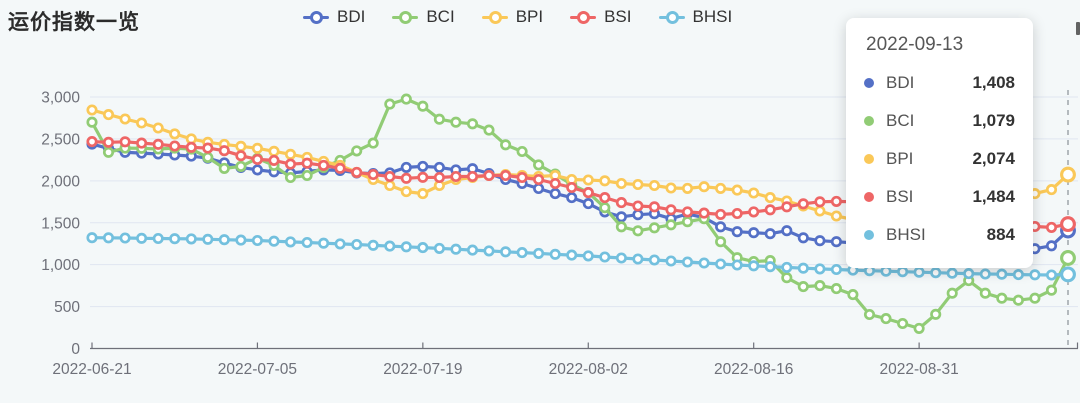  What do you see at coordinates (422, 369) in the screenshot?
I see `svg-text: 2022-07-19` at bounding box center [422, 369].